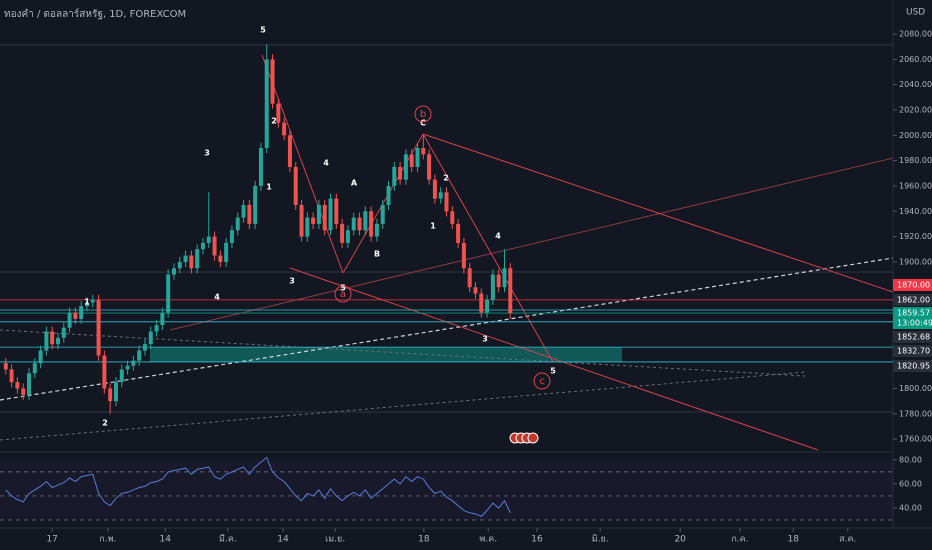 The height and width of the screenshot is (550, 932). Describe the element at coordinates (542, 381) in the screenshot. I see `circled-label: c` at that location.